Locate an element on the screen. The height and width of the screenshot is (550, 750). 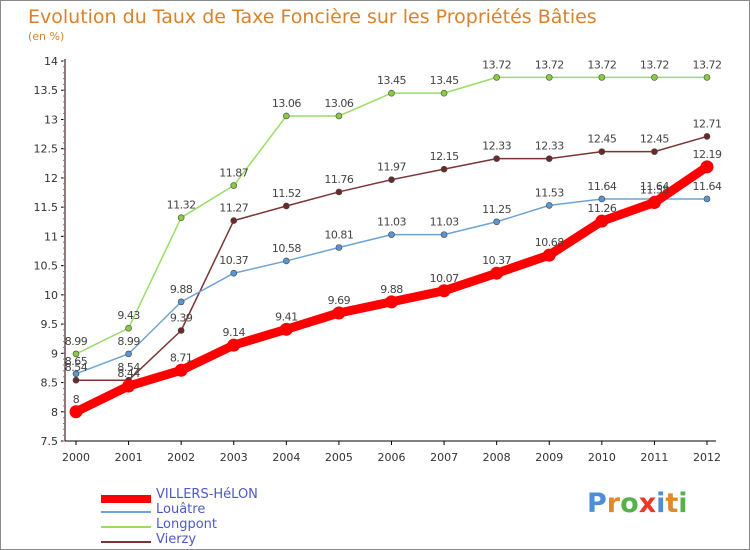
data-label: 11.87 is located at coordinates (233, 173).